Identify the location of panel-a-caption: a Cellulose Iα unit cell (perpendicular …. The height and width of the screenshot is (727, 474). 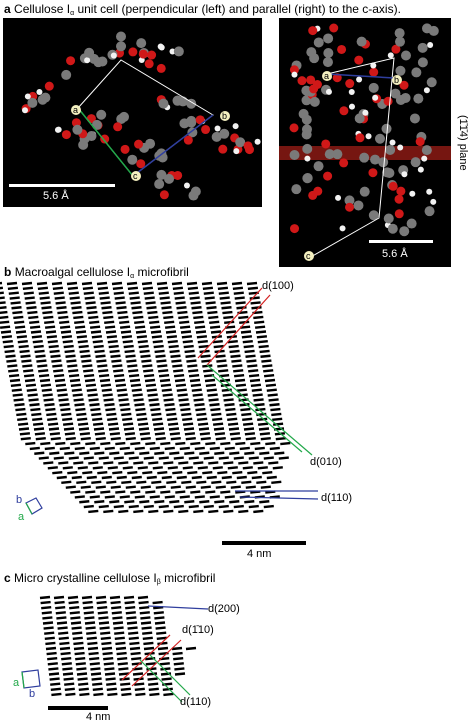
(202, 9).